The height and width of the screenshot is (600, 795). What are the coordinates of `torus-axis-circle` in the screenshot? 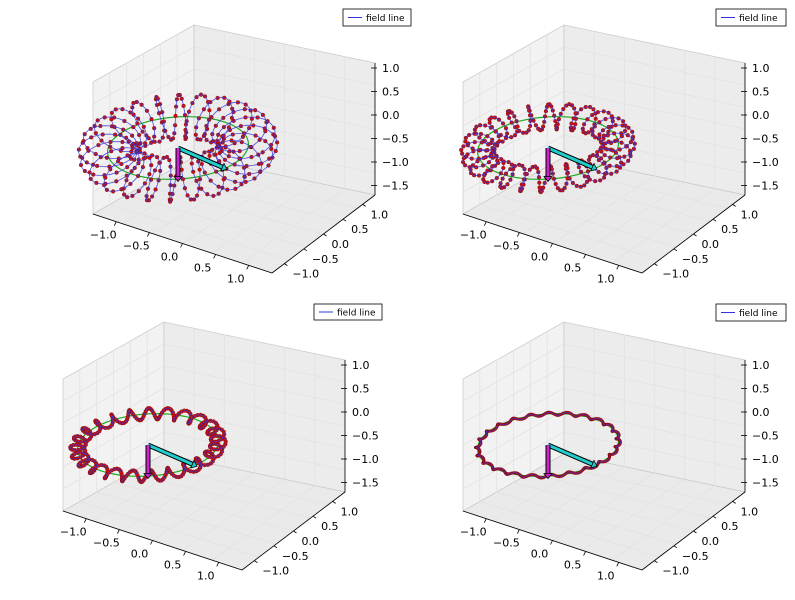 It's located at (178, 148).